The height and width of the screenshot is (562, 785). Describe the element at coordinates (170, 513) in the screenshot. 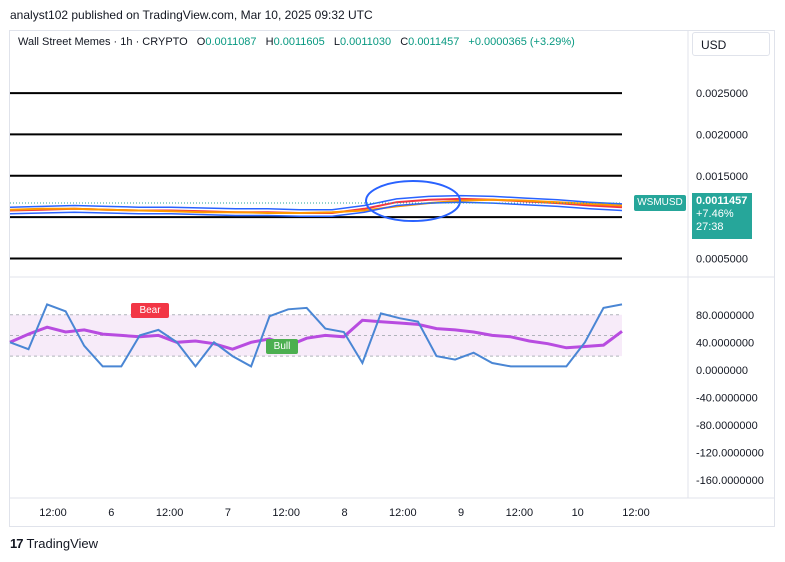

I see `time-tick-2: 12:00` at that location.